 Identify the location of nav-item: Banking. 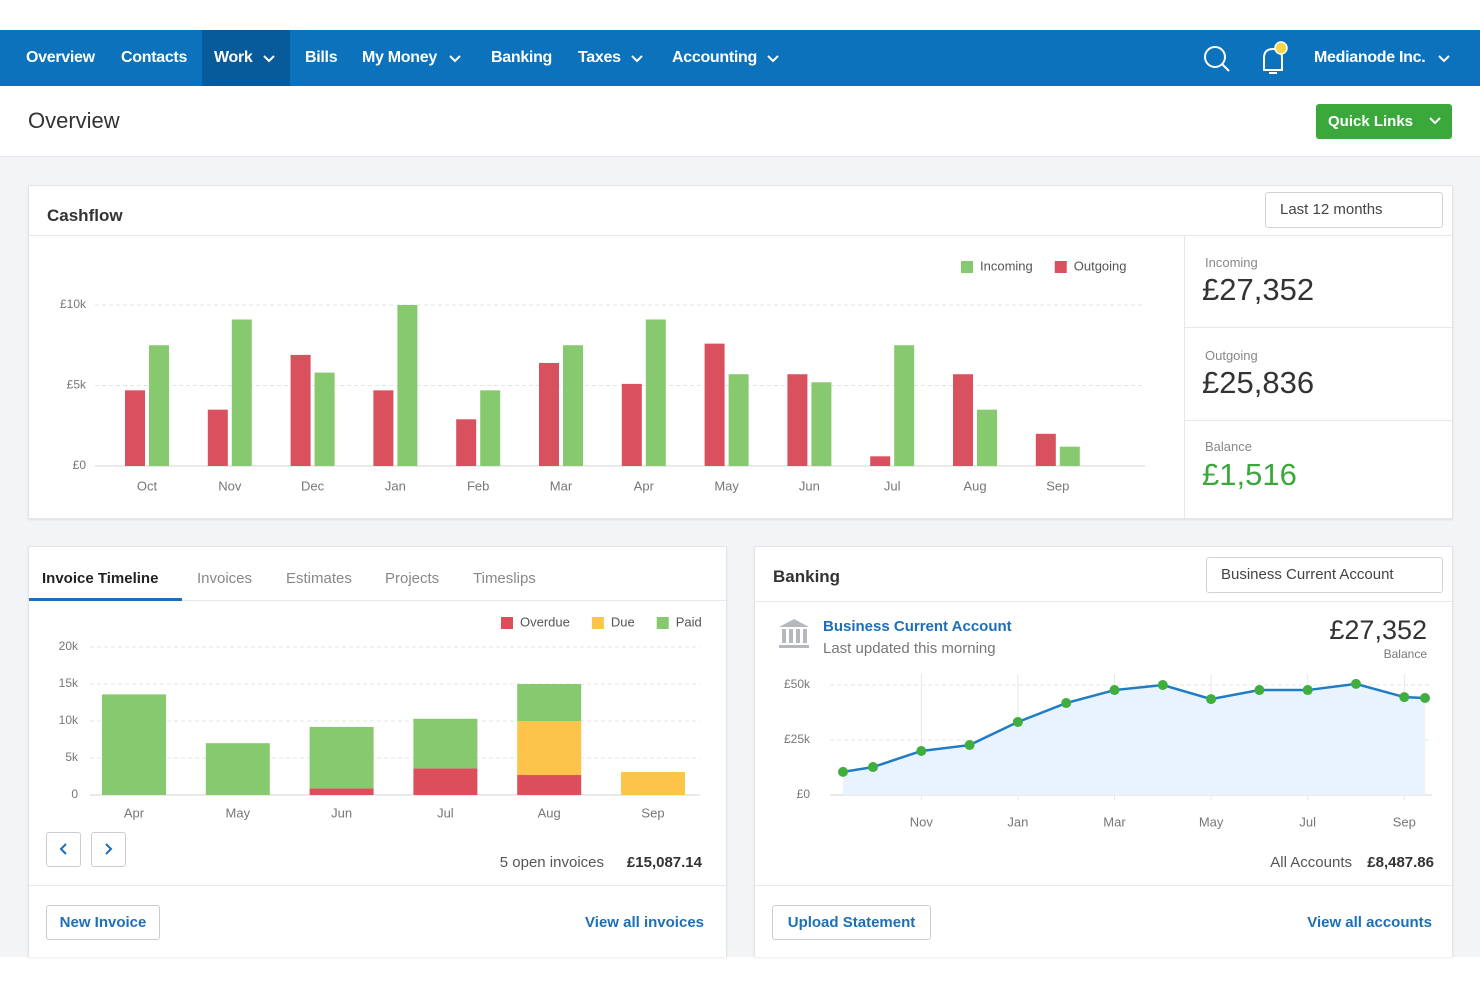
(522, 57).